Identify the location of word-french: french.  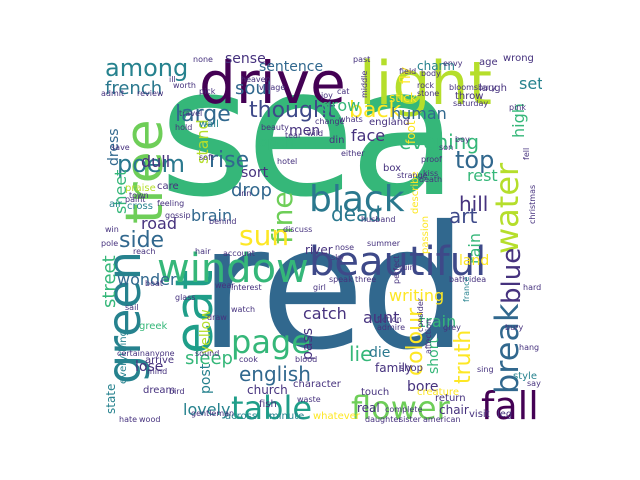
(134, 88).